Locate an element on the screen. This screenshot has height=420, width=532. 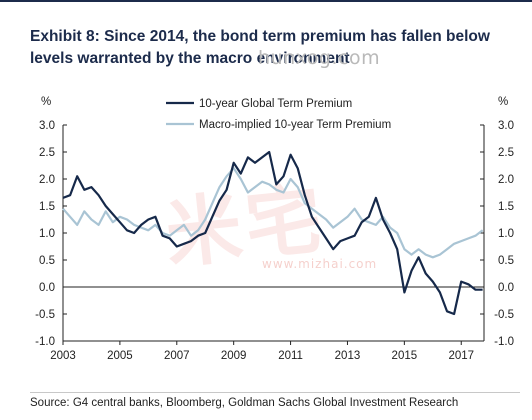
y-tick-label-right: 2.5 is located at coordinates (506, 153).